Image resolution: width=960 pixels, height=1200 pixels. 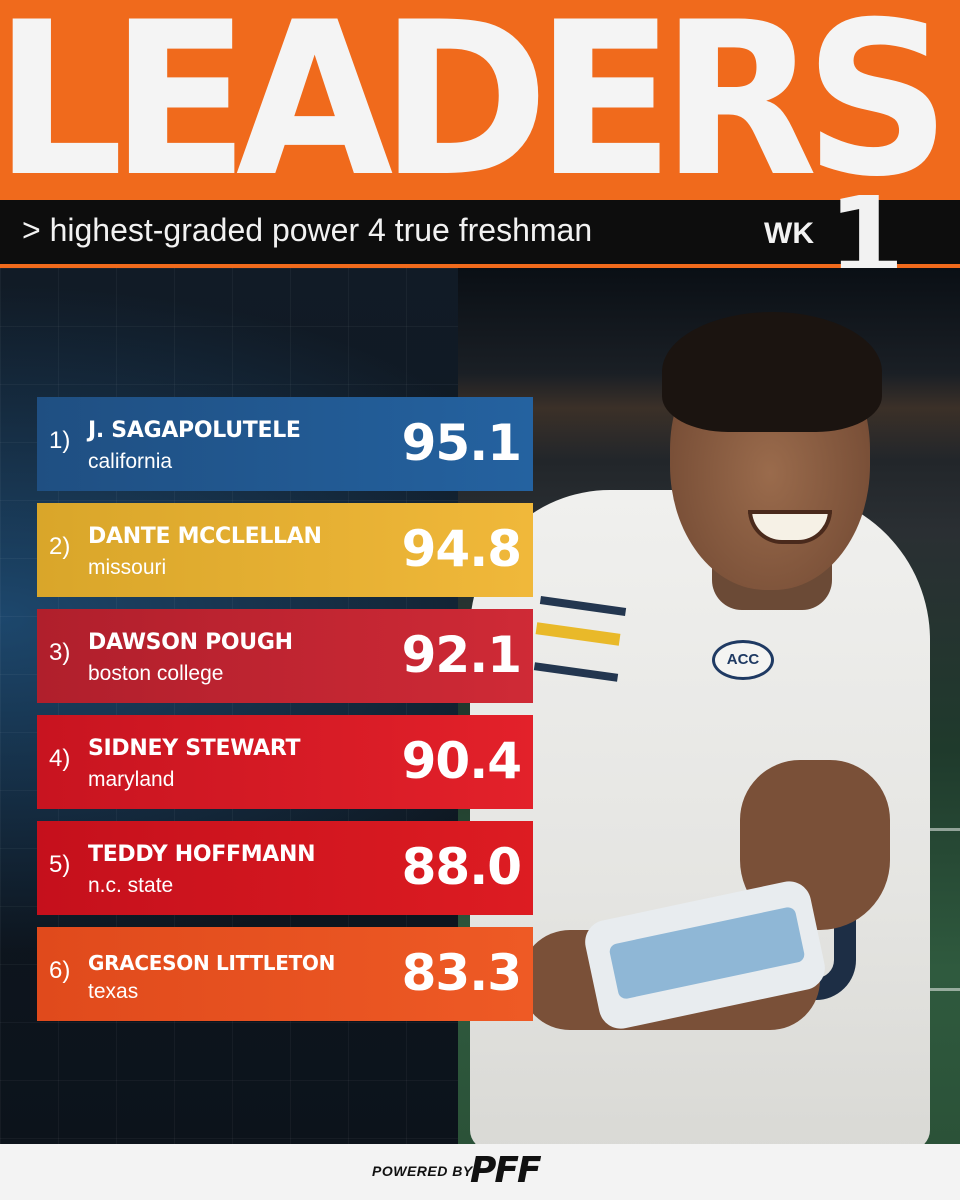 I want to click on player-grade: 90.4, so click(x=461, y=761).